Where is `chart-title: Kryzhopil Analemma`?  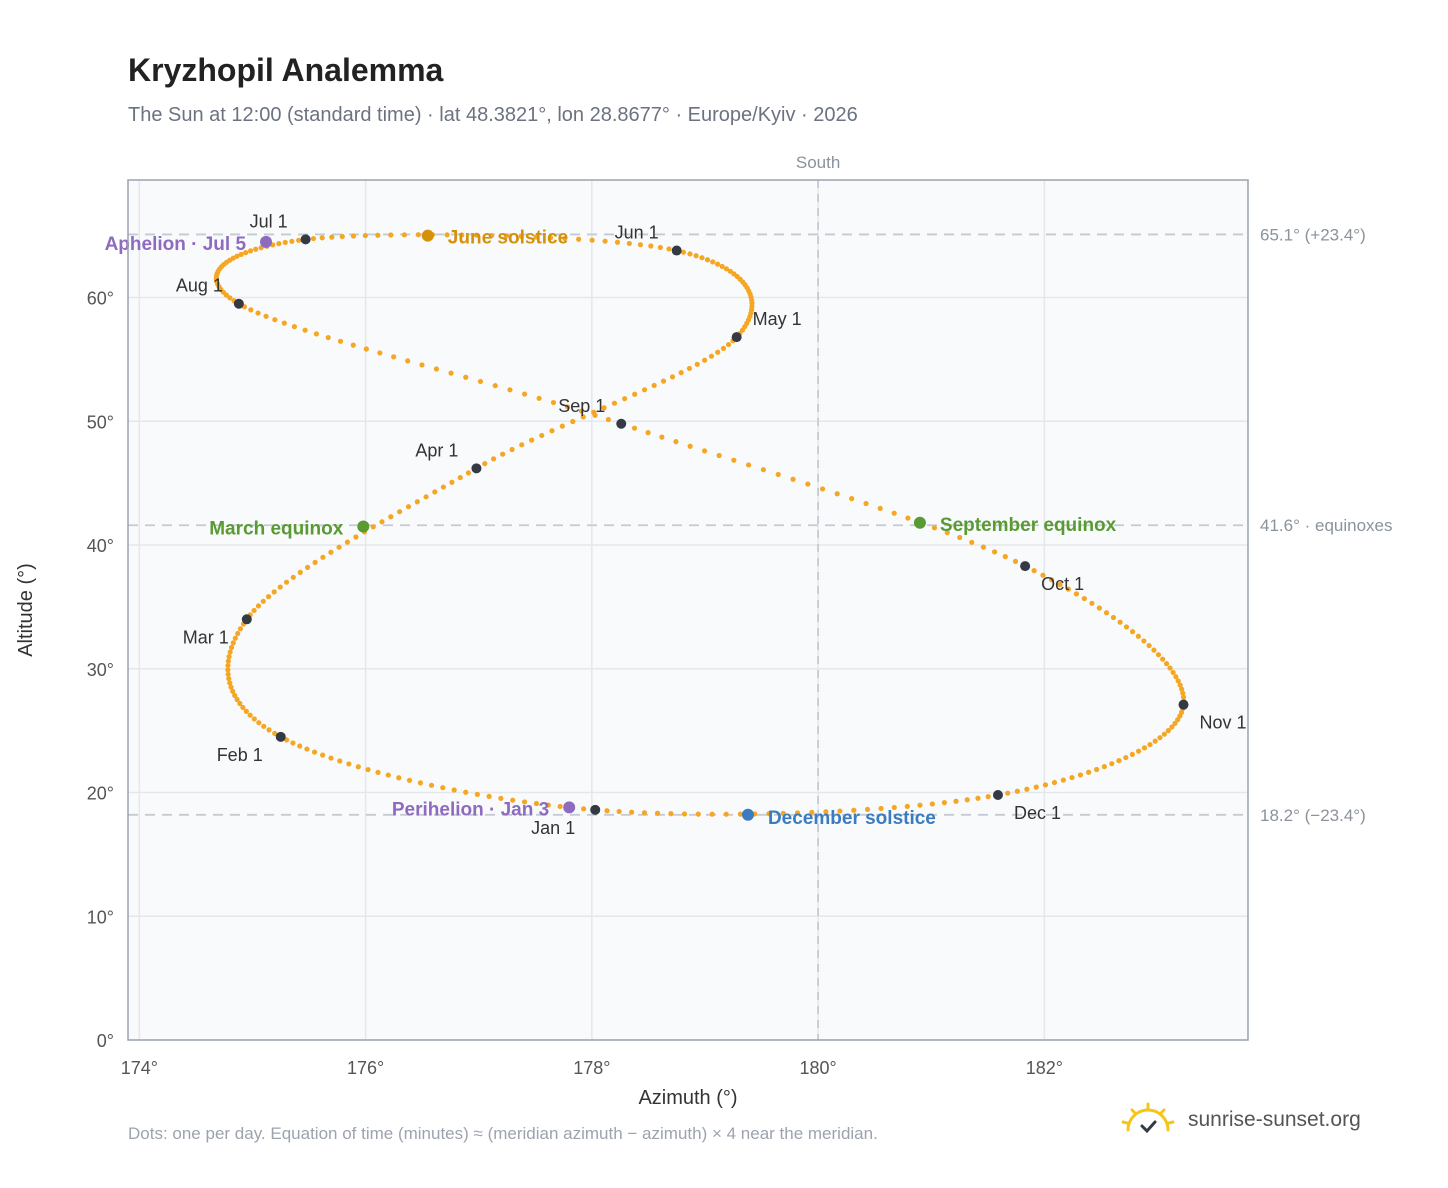 chart-title: Kryzhopil Analemma is located at coordinates (286, 70).